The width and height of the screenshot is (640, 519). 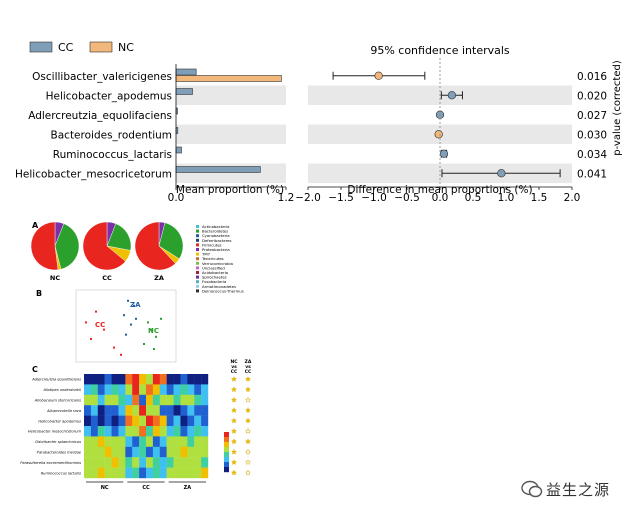 I want to click on x-tick-label: 0.5, so click(x=473, y=198).